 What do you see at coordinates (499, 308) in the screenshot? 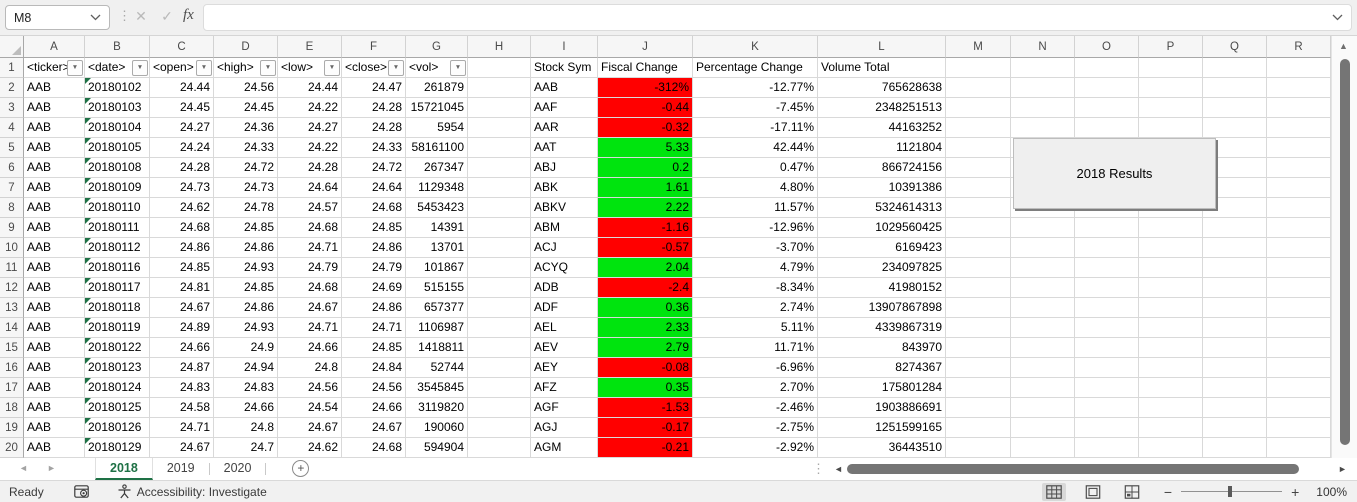
I see `cell-h13` at bounding box center [499, 308].